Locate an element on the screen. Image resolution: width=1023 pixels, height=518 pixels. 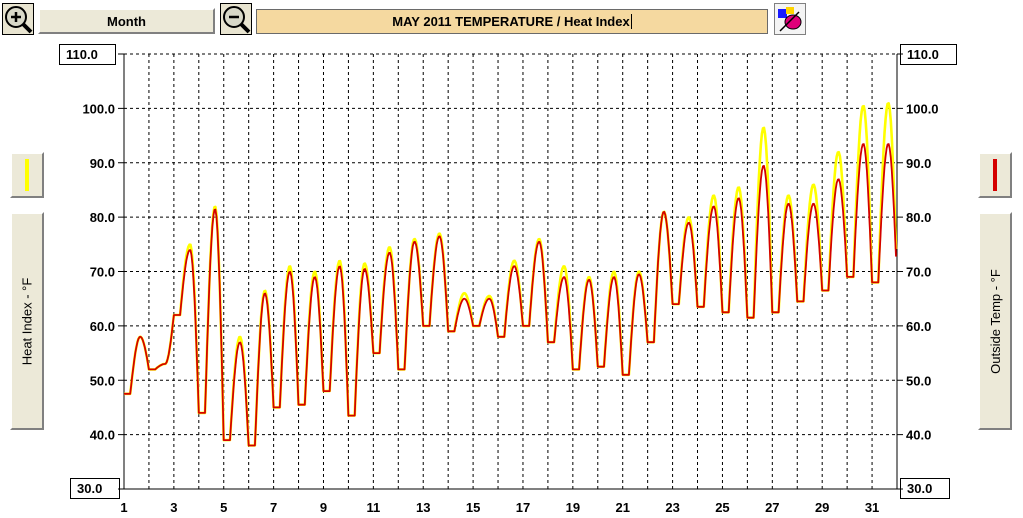
right-axis-max: 110.0 is located at coordinates (928, 54).